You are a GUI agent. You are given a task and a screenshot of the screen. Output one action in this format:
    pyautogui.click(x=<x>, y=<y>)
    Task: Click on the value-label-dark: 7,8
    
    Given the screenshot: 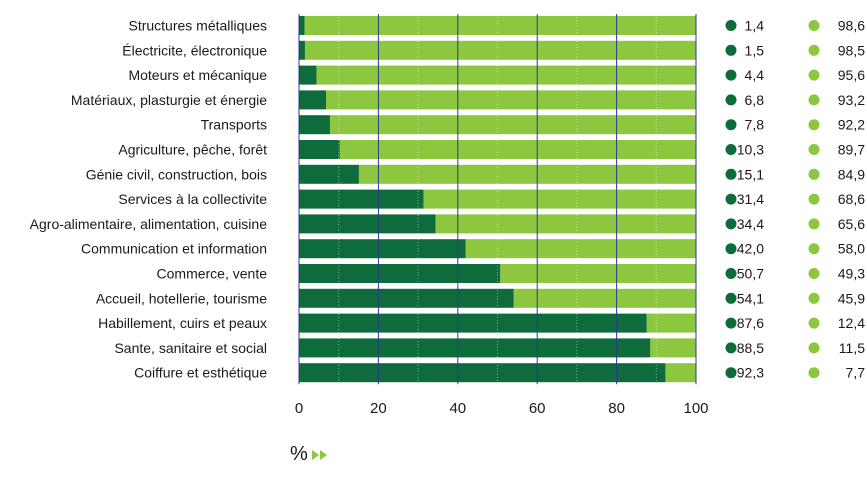 What is the action you would take?
    pyautogui.click(x=755, y=125)
    